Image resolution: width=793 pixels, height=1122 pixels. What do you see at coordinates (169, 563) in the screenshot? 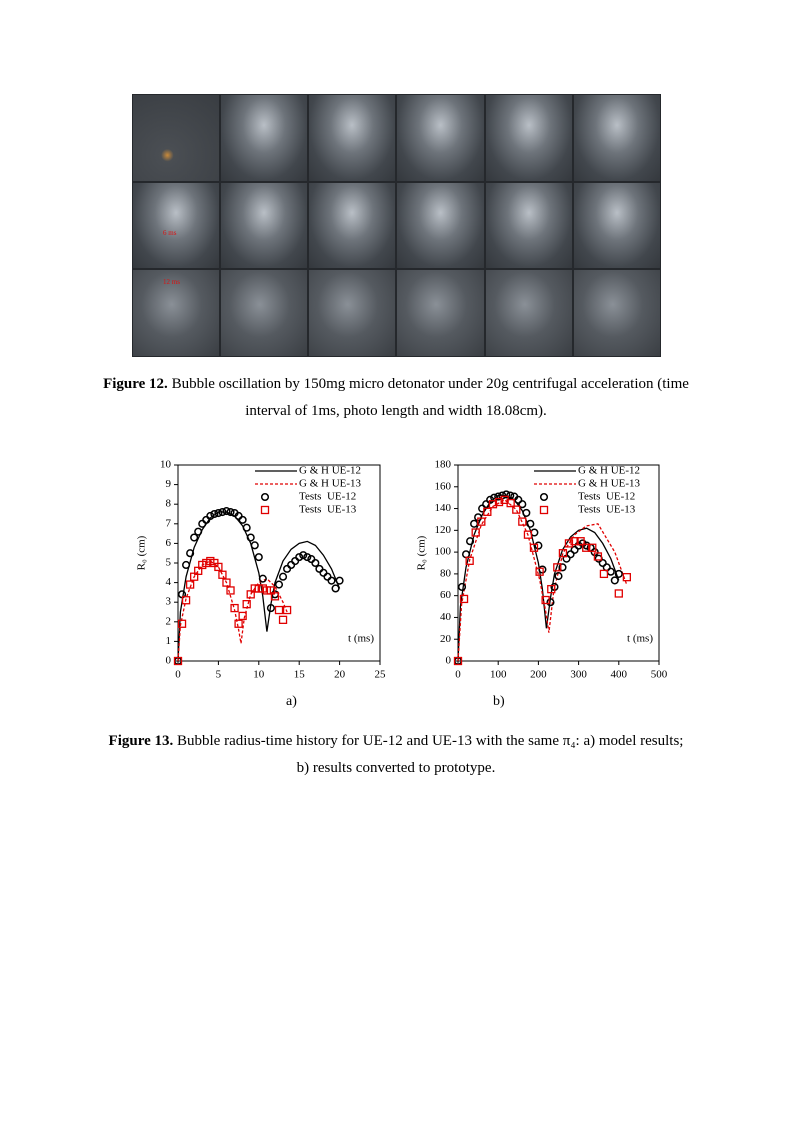
I see `y-tick-label: 5` at bounding box center [169, 563].